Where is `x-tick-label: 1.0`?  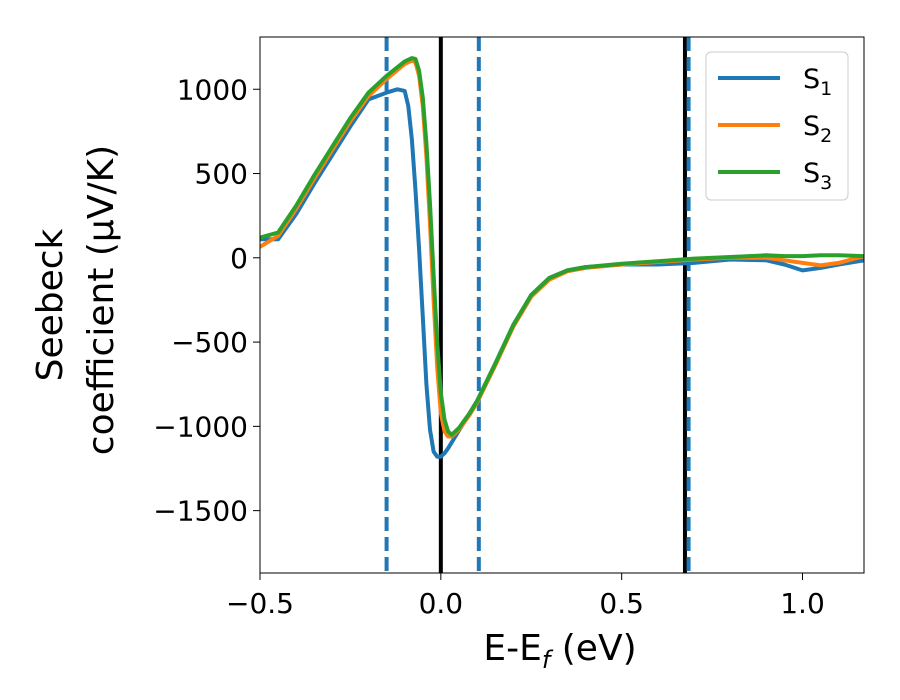
x-tick-label: 1.0 is located at coordinates (802, 603).